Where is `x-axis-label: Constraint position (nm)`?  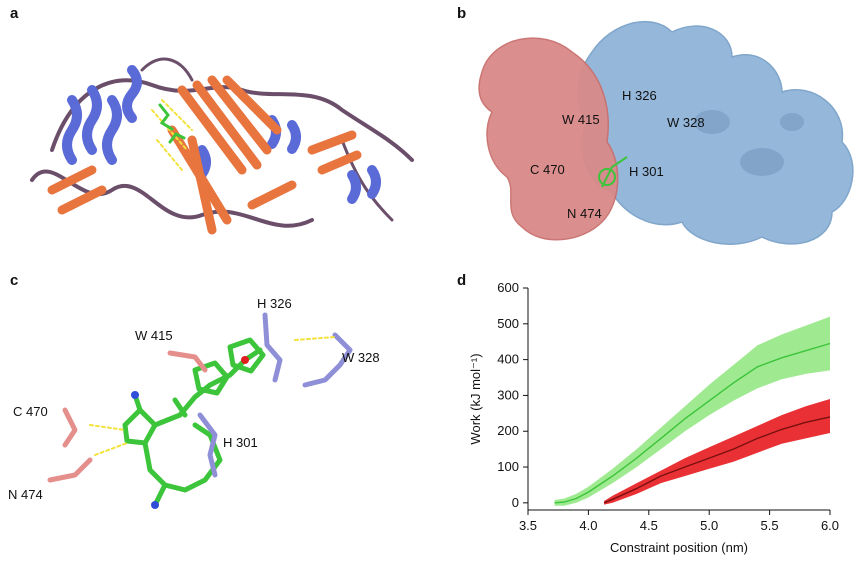 x-axis-label: Constraint position (nm) is located at coordinates (679, 547).